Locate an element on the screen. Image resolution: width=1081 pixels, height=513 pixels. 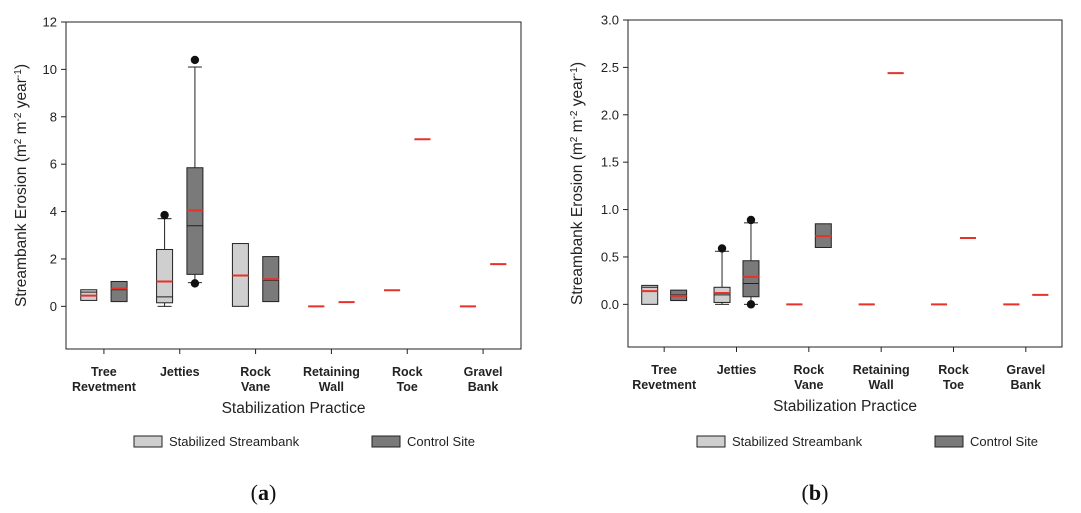
panel-label-part: a is located at coordinates (263, 492).